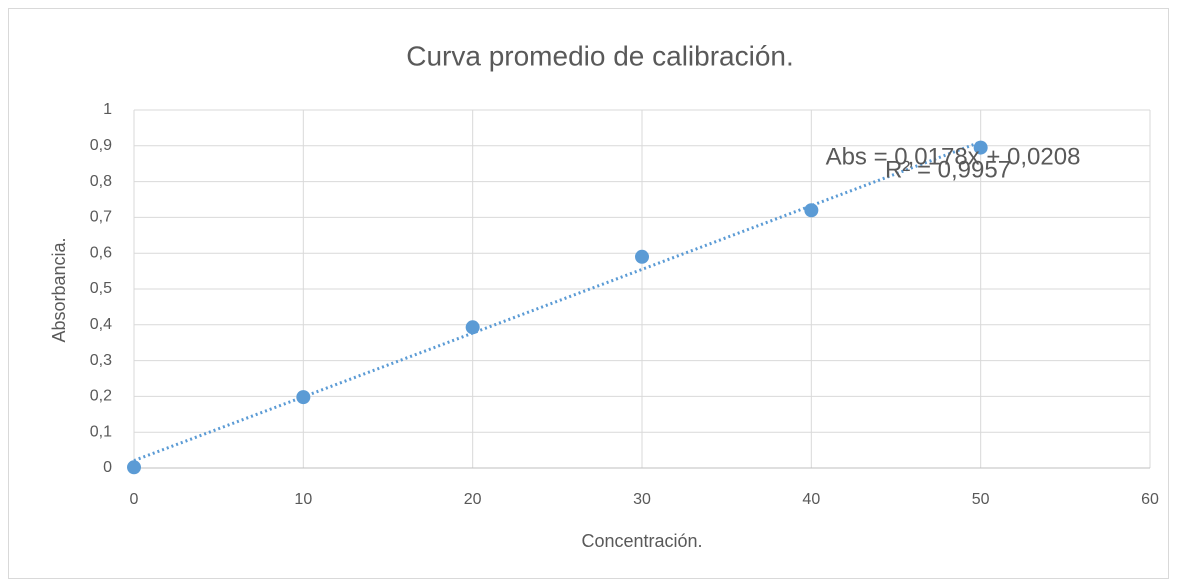 The width and height of the screenshot is (1177, 586). I want to click on x-tick-label: 0, so click(134, 499).